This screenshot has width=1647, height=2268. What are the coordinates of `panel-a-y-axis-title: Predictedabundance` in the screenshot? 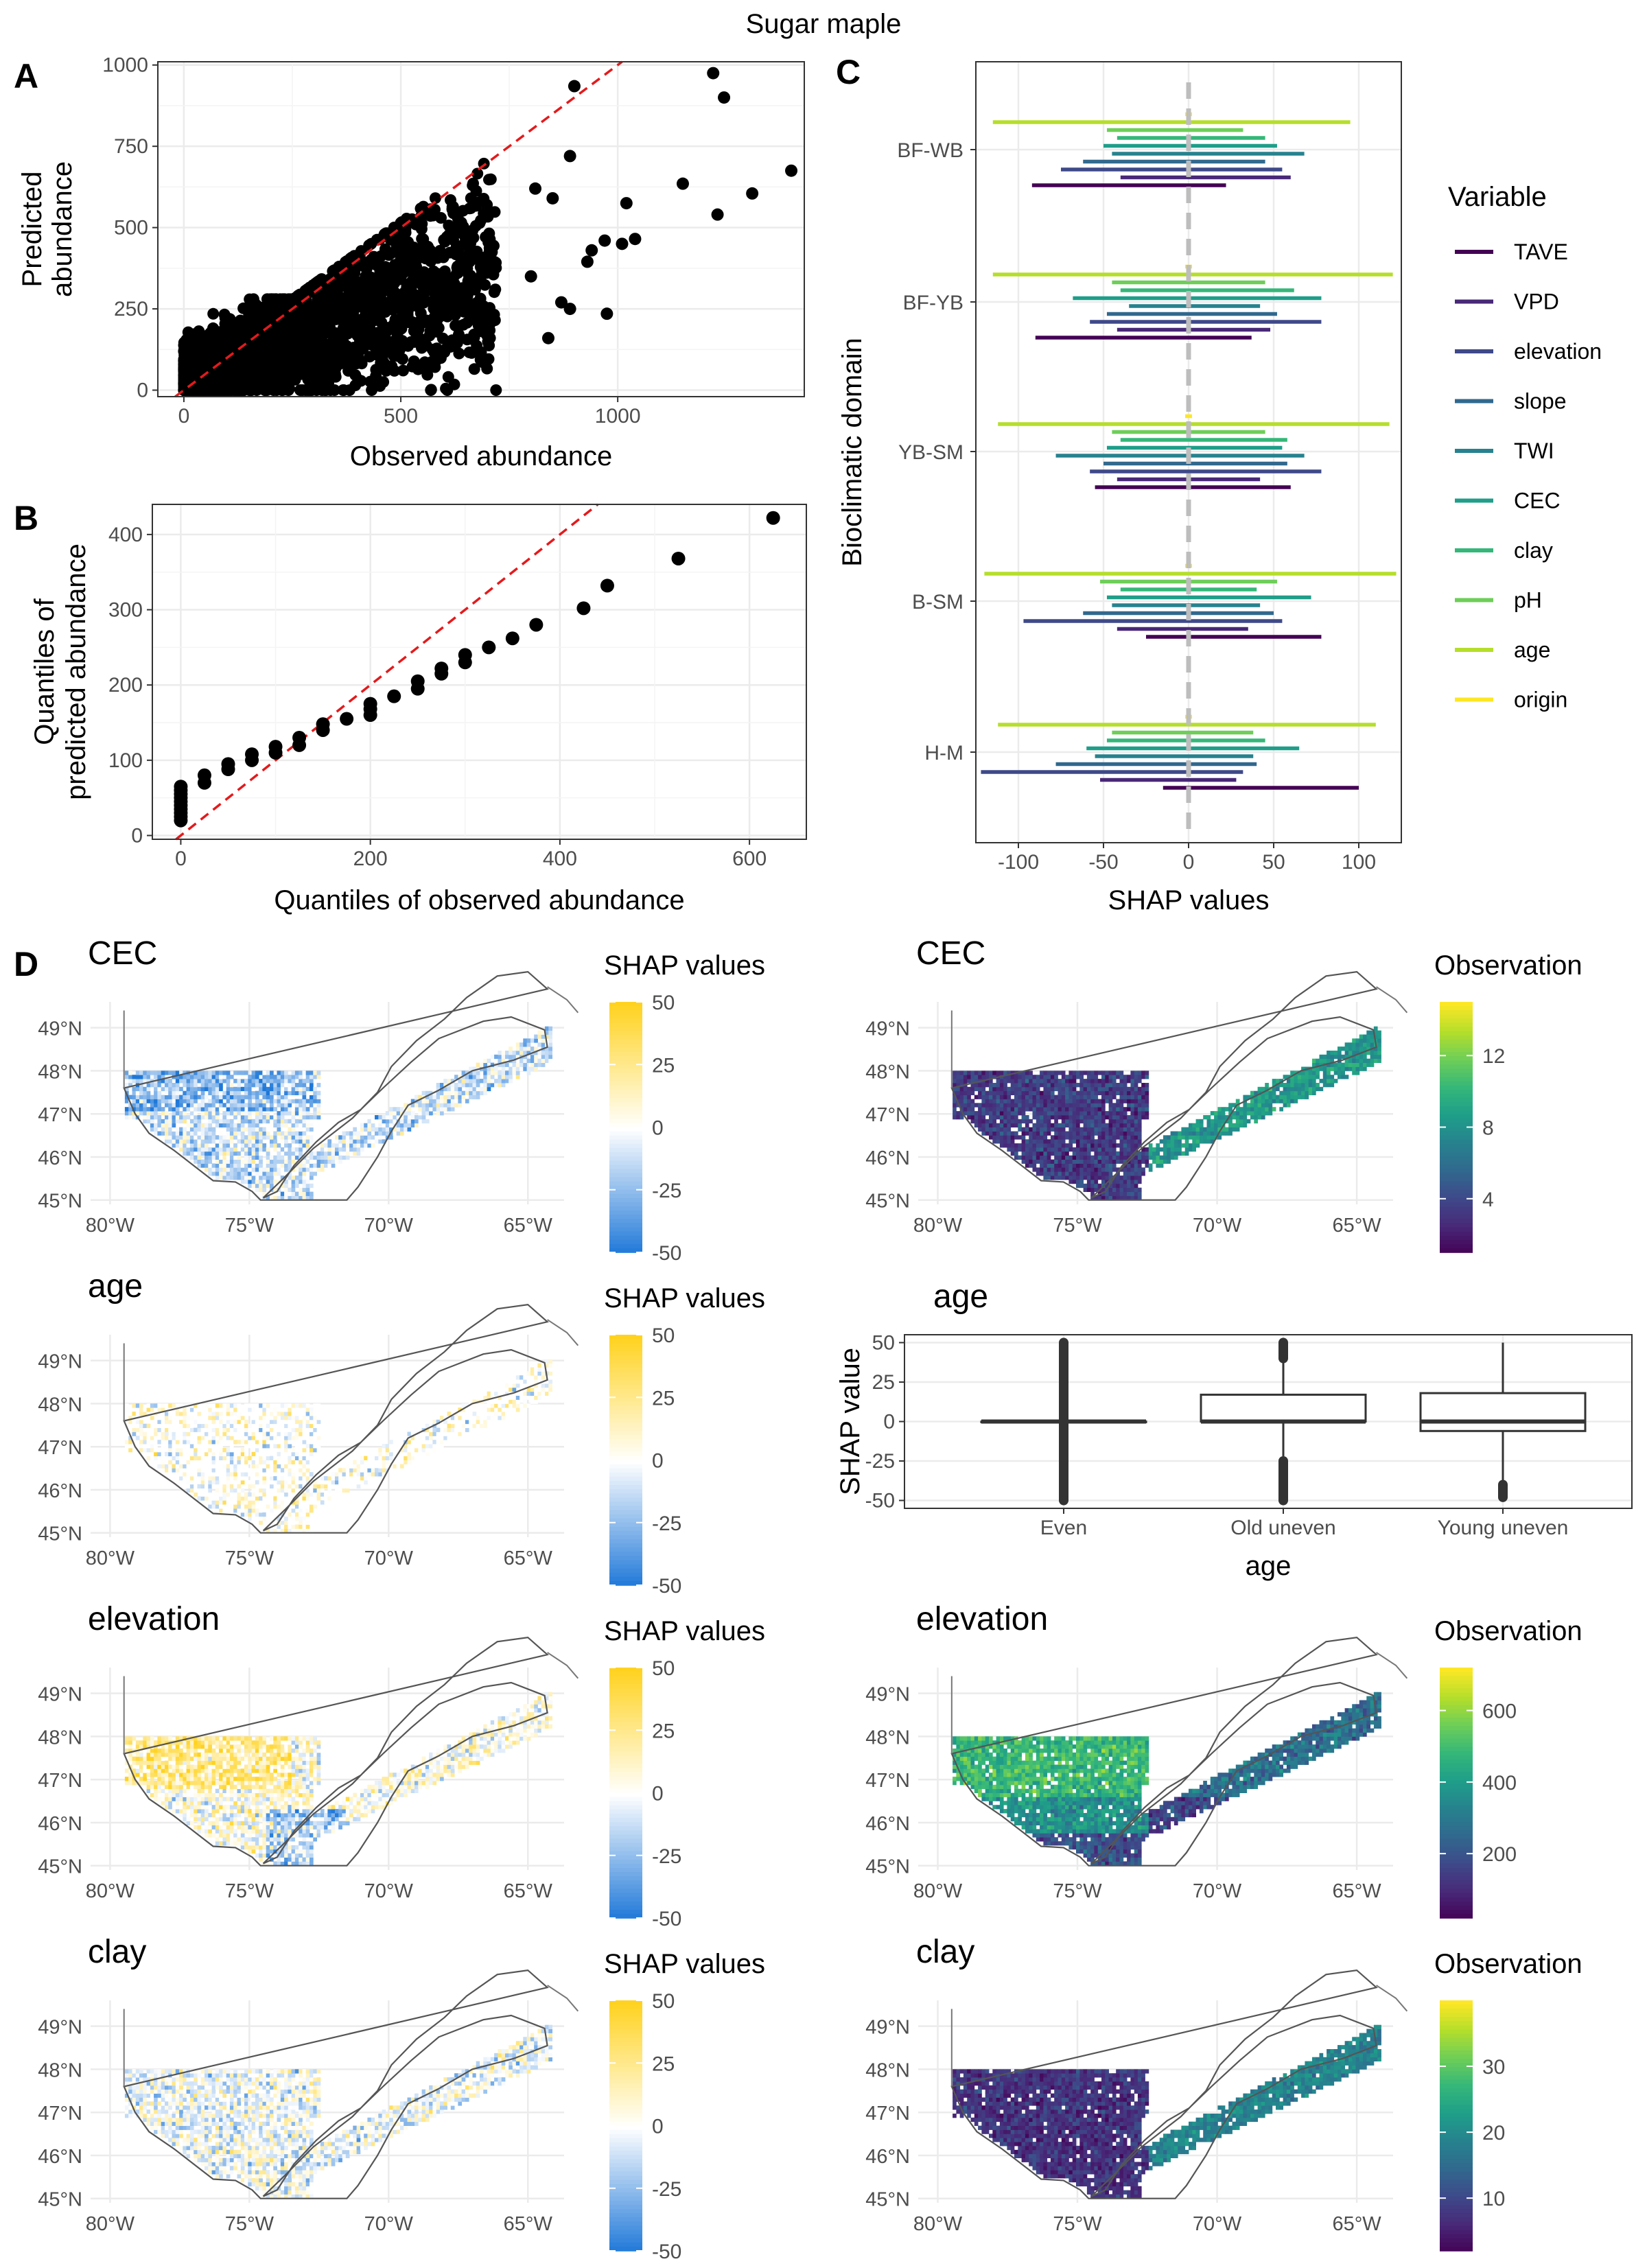 It's located at (47, 229).